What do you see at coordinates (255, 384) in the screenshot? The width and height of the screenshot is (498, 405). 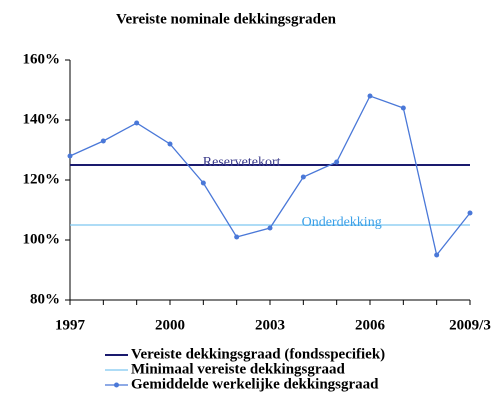 I see `legend-label: Gemiddelde werkelijke dekkingsgraad` at bounding box center [255, 384].